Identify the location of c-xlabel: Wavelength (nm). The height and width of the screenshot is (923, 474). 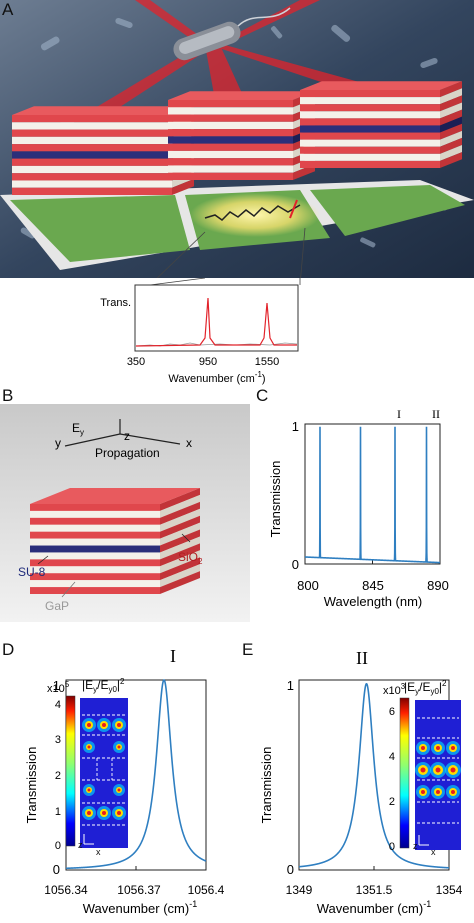
(373, 601).